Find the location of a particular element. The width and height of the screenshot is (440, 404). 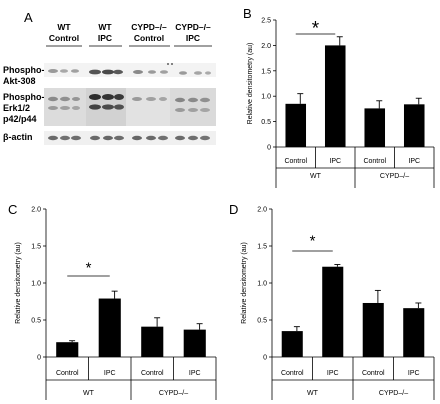

blot-col-3-line1: CYPD–/– is located at coordinates (149, 27).